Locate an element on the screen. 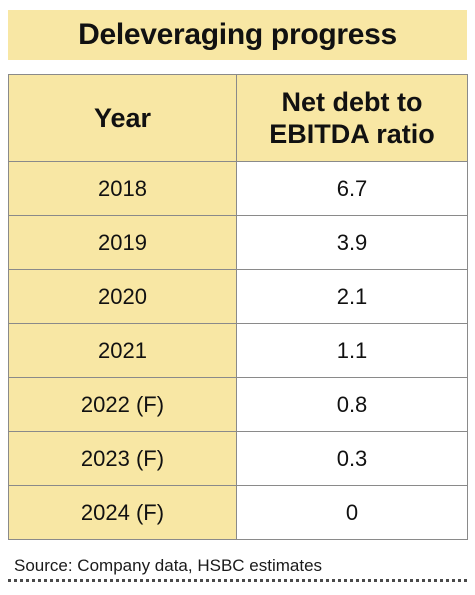 Image resolution: width=475 pixels, height=595 pixels. header-row: Year Net debt to EBITDA ratio is located at coordinates (238, 118).